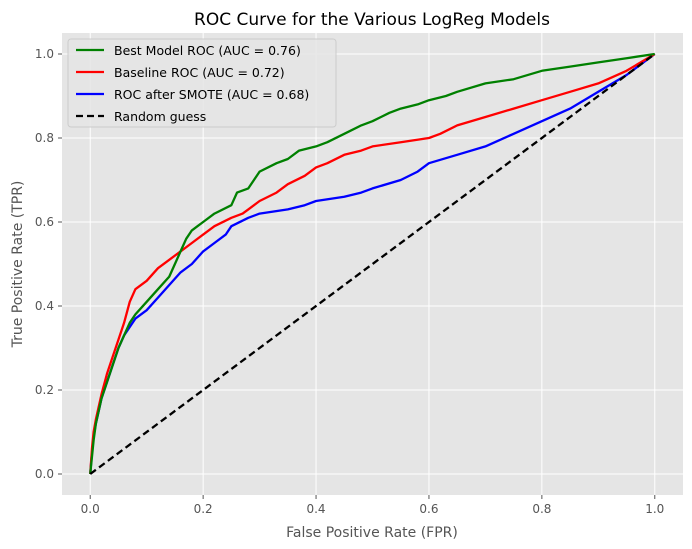 The width and height of the screenshot is (692, 549). I want to click on legend-label-random-guess: Random guess, so click(160, 116).